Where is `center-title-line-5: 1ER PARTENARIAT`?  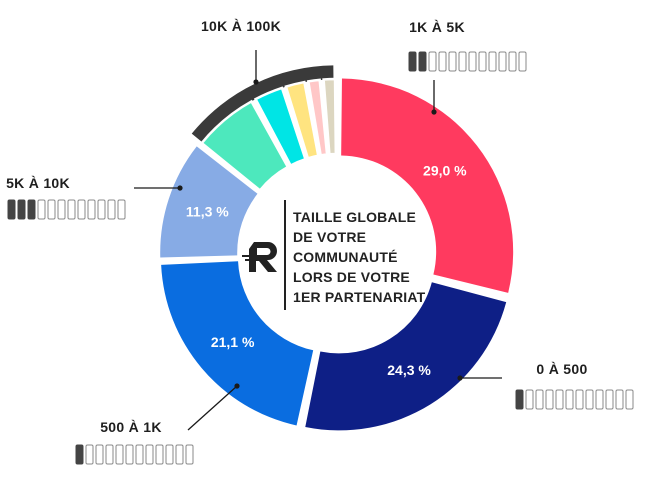 center-title-line-5: 1ER PARTENARIAT is located at coordinates (359, 297).